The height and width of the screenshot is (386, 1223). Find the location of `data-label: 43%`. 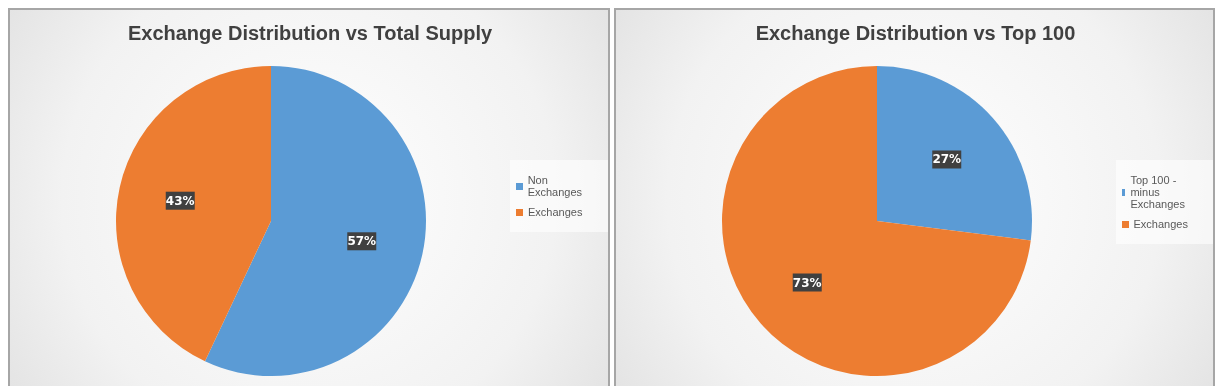

data-label: 43% is located at coordinates (180, 200).